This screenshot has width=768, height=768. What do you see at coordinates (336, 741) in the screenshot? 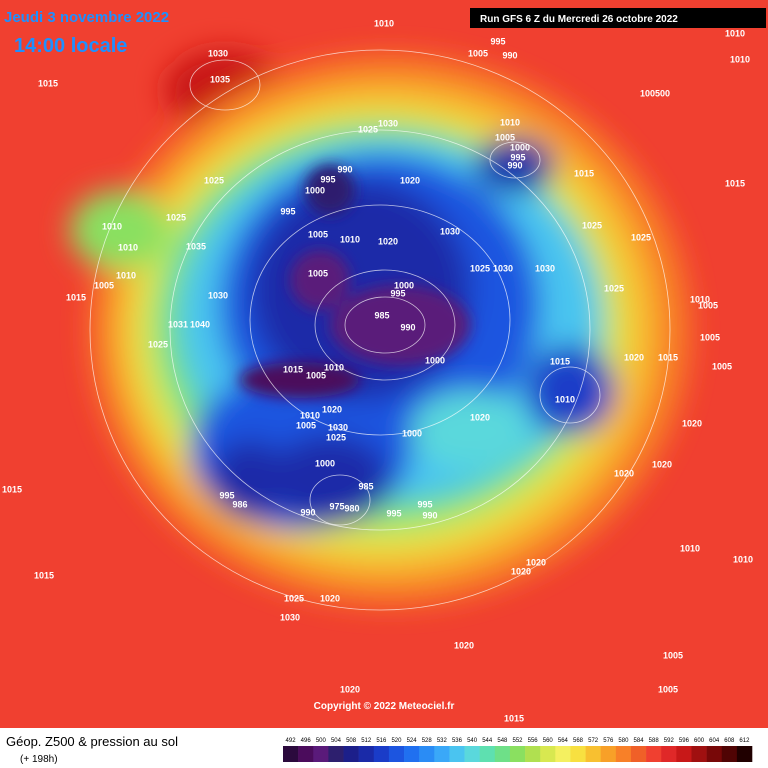
I see `scale-label: 504` at bounding box center [336, 741].